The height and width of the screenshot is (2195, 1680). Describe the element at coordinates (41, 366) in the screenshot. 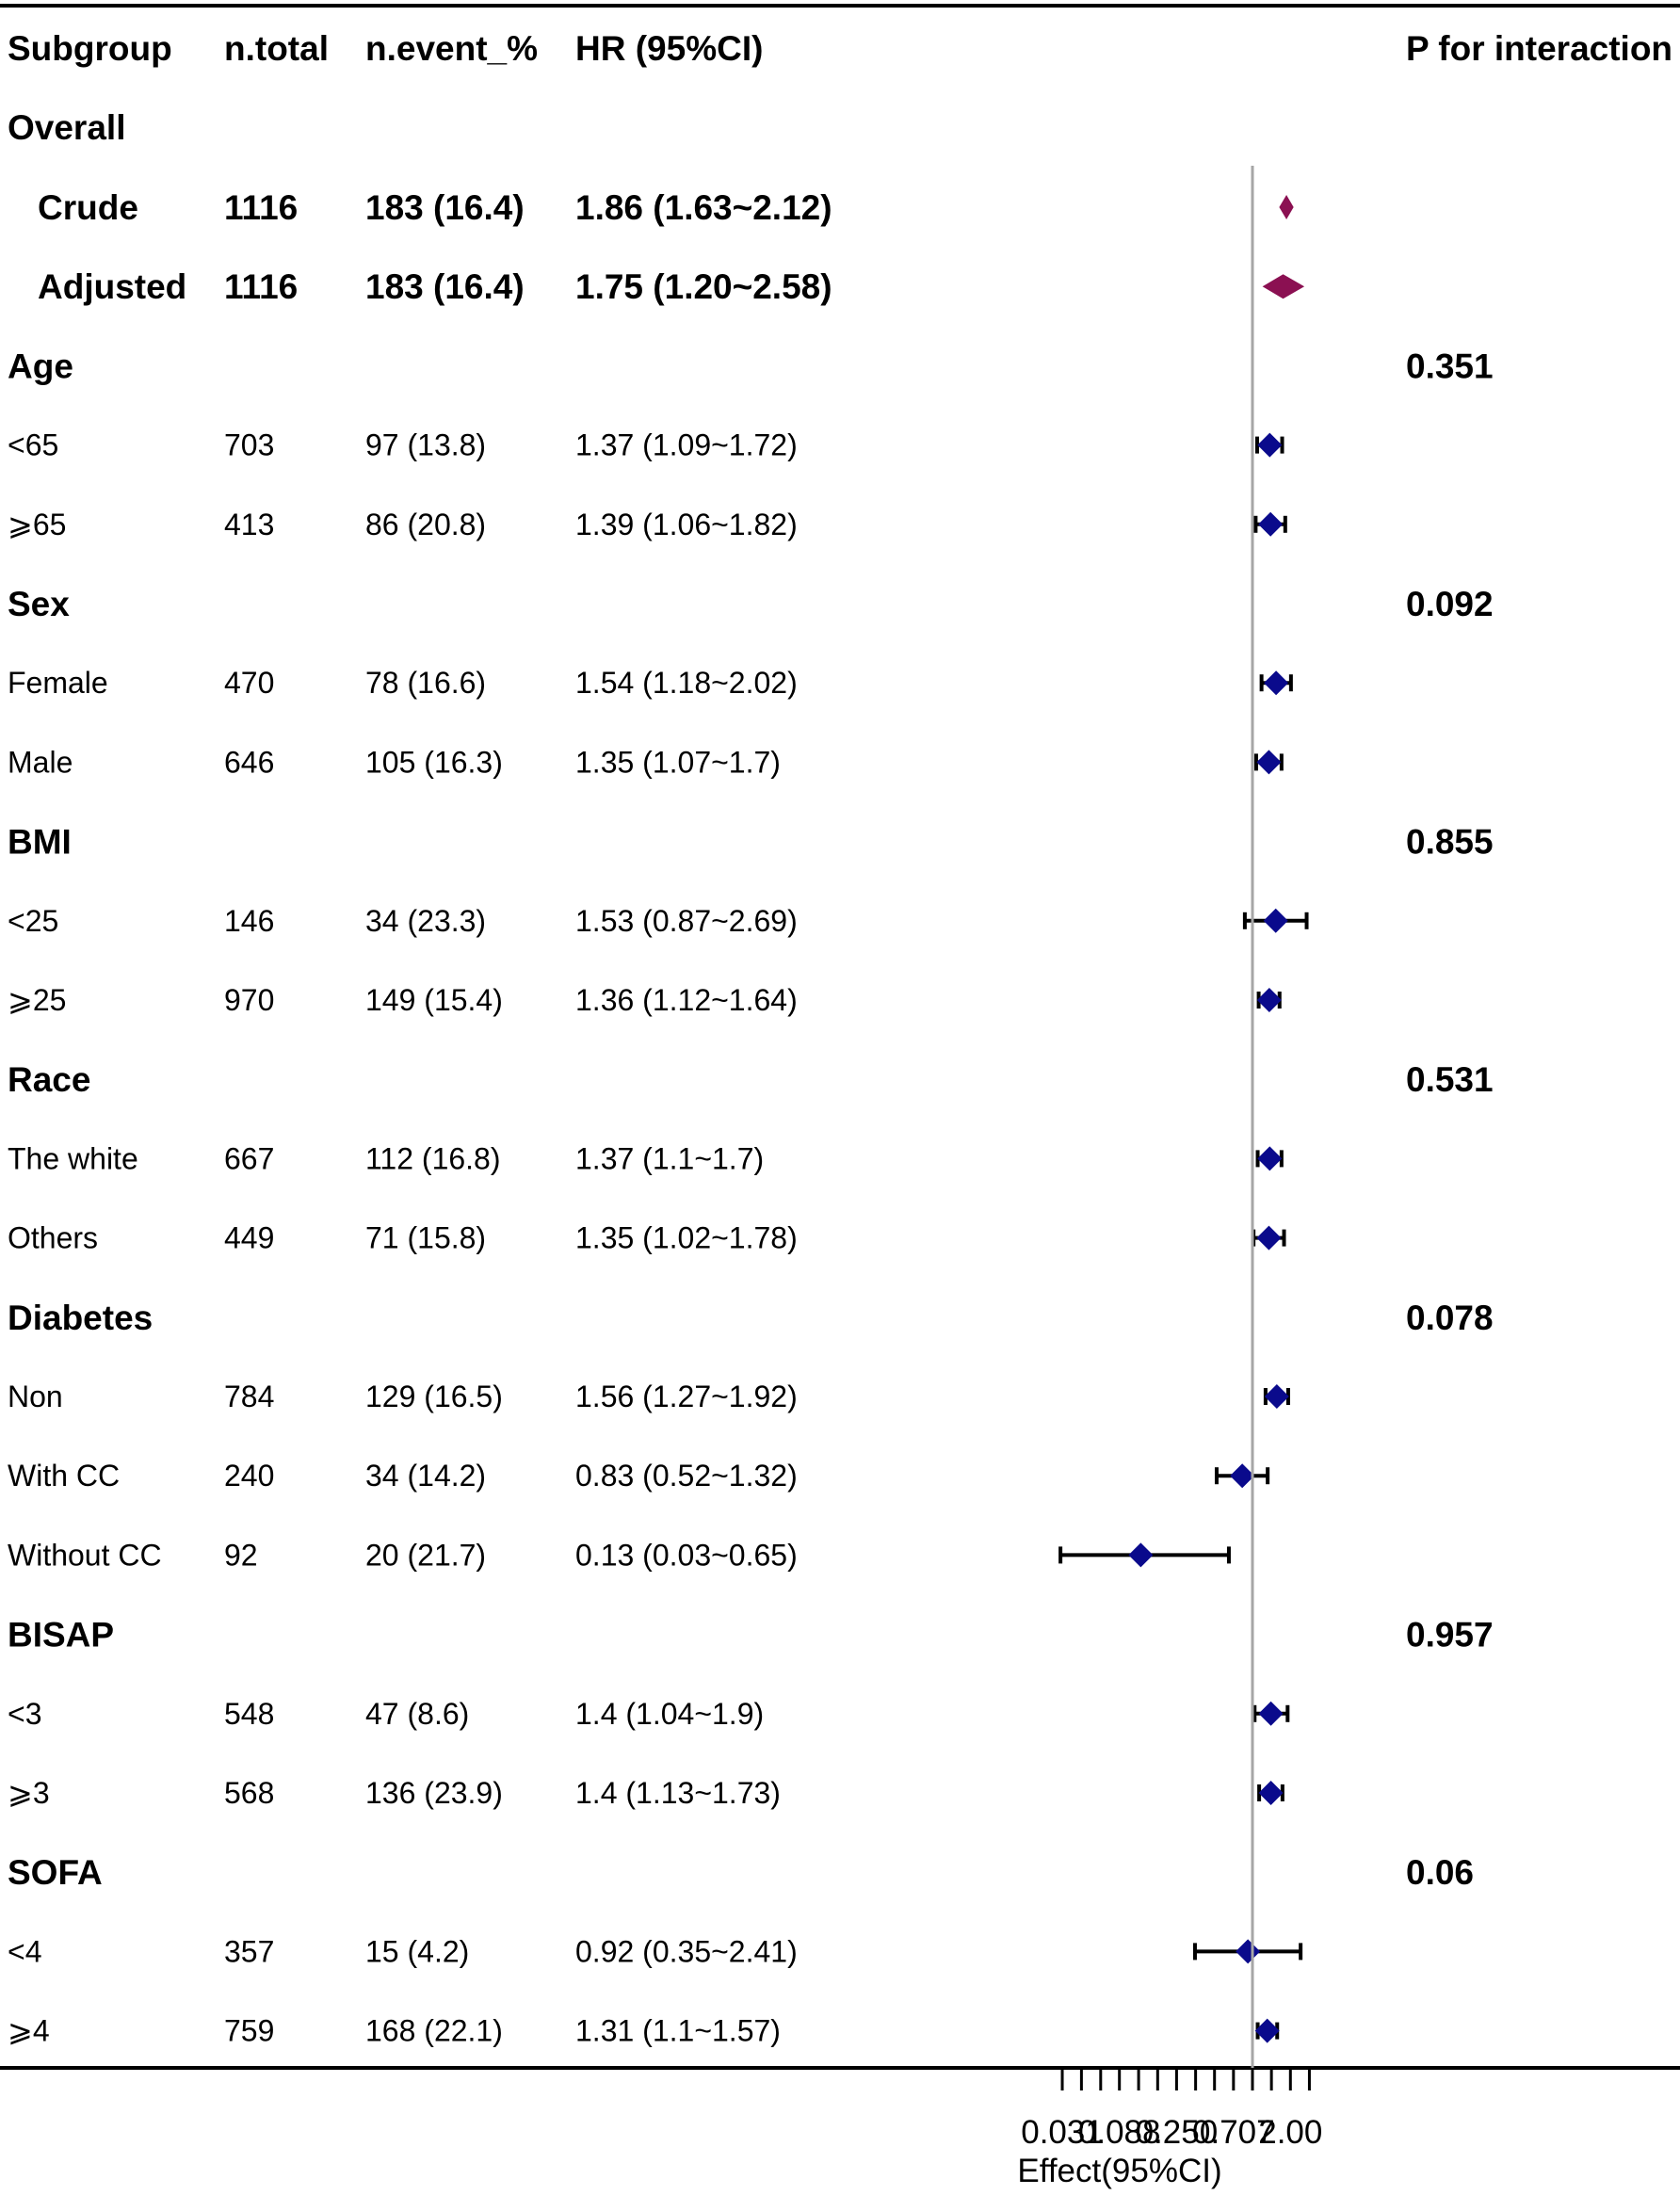

I see `group-heading: Age` at that location.